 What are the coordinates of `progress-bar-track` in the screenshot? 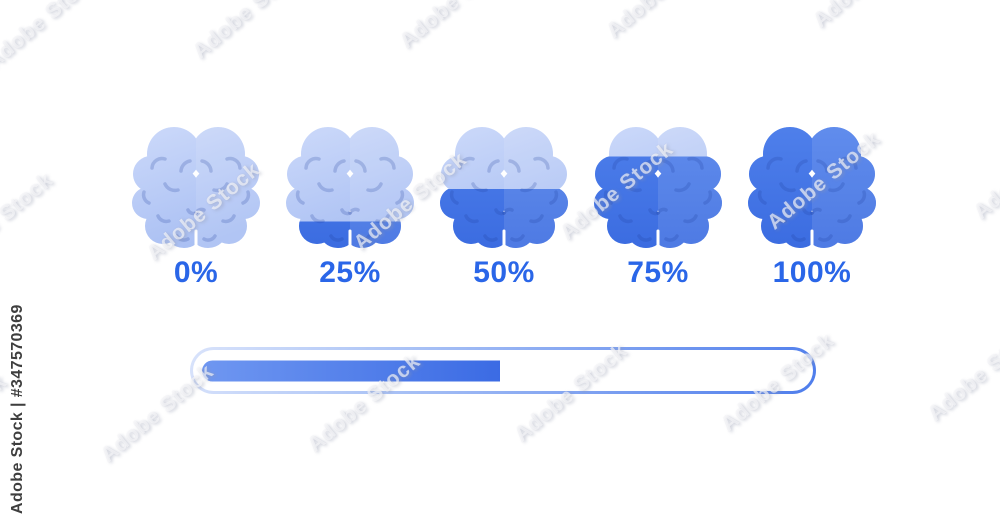 It's located at (503, 370).